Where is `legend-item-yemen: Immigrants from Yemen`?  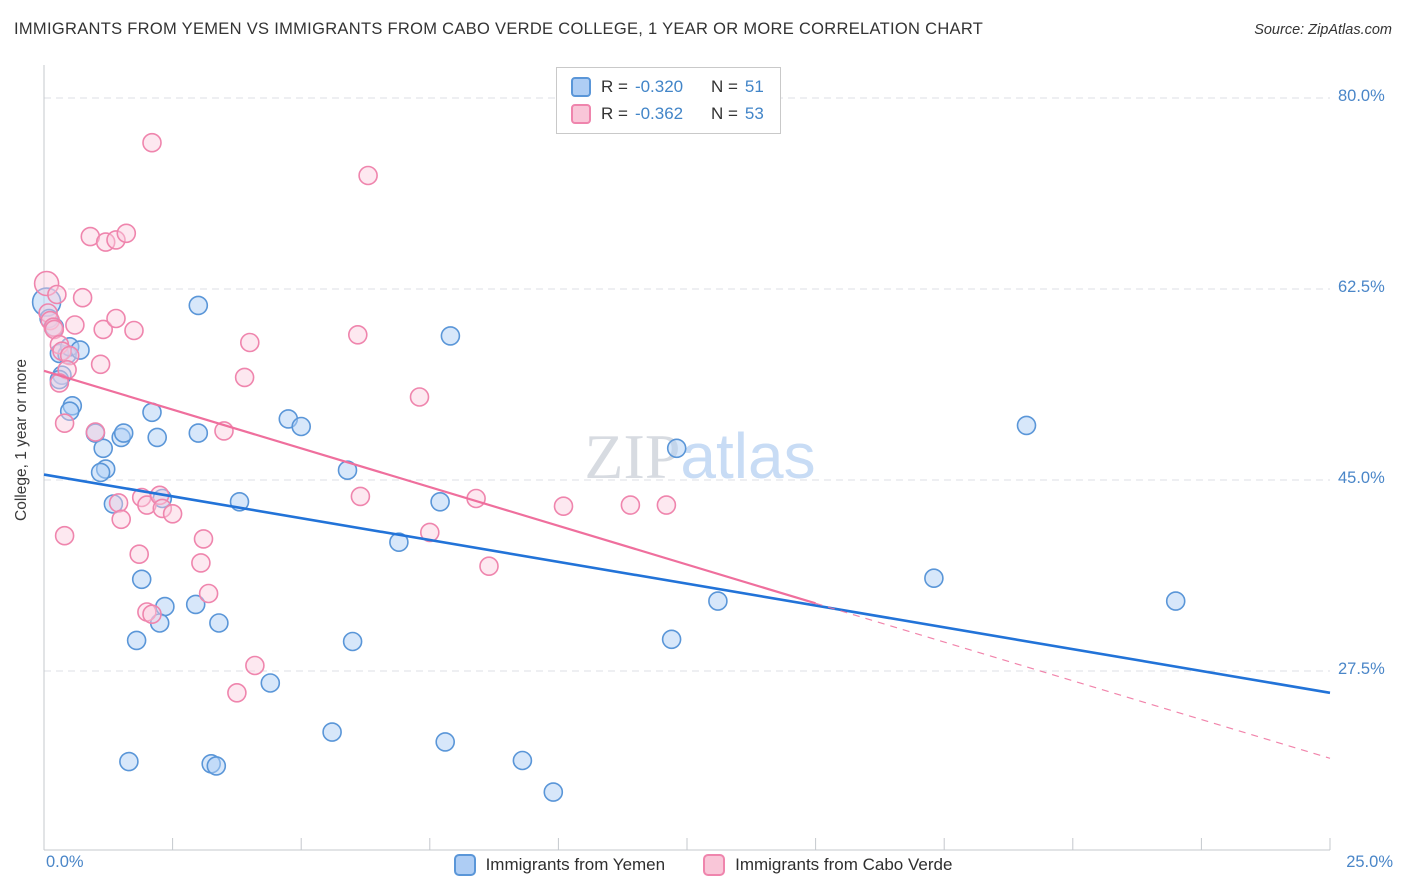
legend-item-yemen: Immigrants from Yemen is located at coordinates (559, 865).